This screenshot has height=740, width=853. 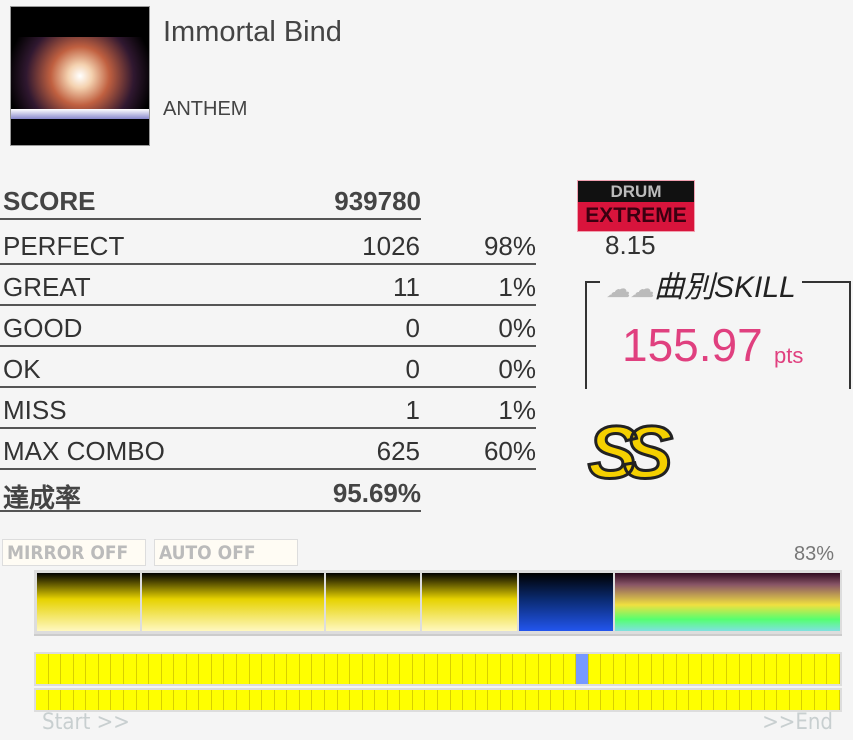 What do you see at coordinates (412, 328) in the screenshot?
I see `judgement-count: 0` at bounding box center [412, 328].